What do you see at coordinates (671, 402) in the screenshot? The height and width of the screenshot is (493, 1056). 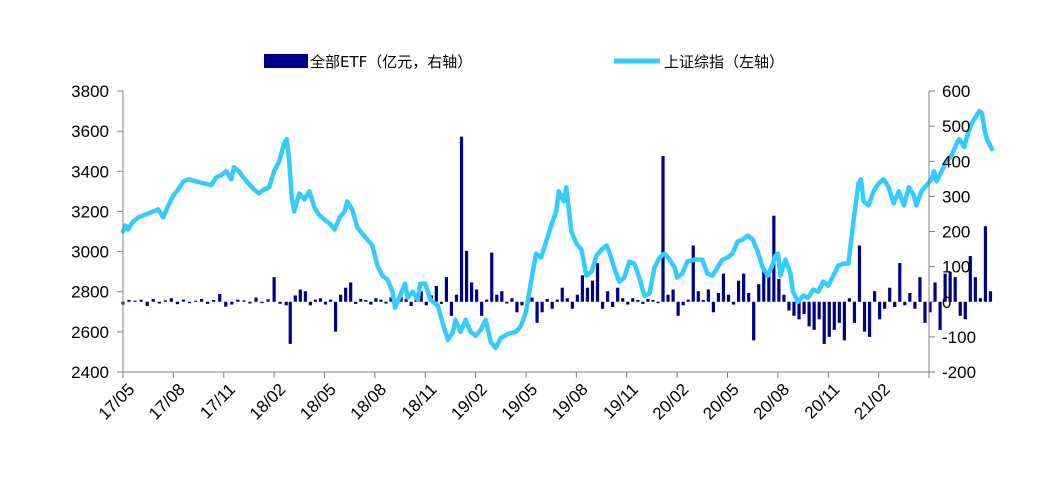 I see `x-tick-label: 20/02` at bounding box center [671, 402].